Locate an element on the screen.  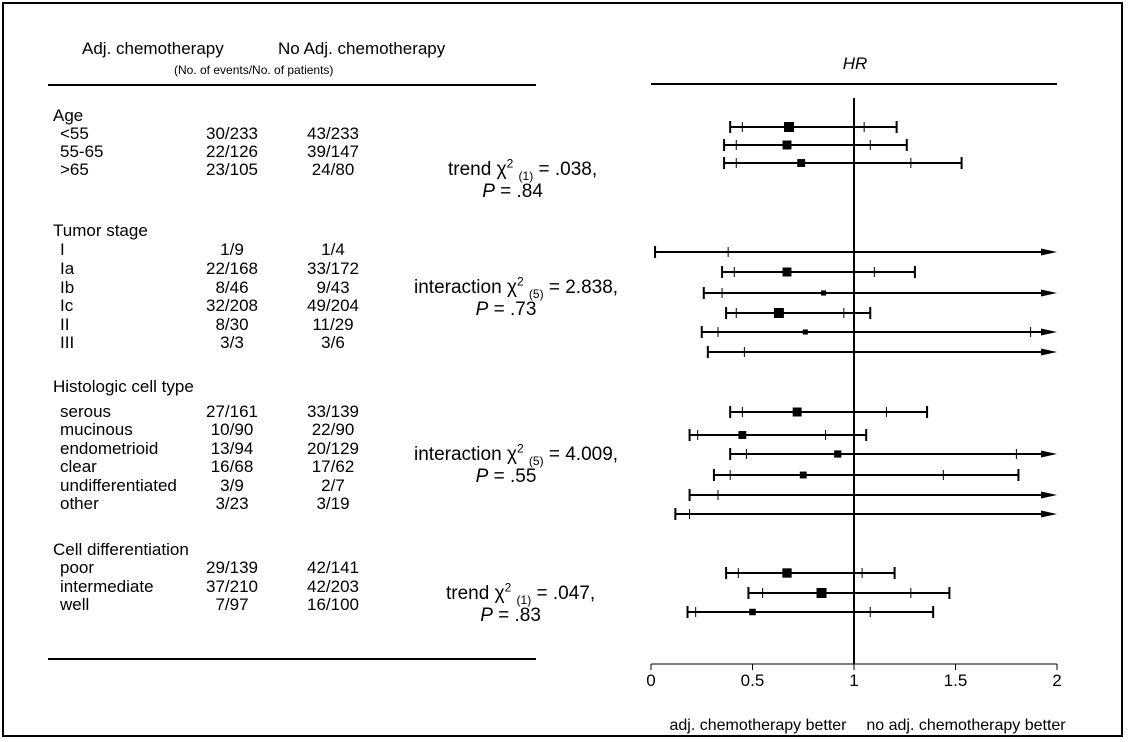
group-title: Cell differentiation is located at coordinates (121, 549).